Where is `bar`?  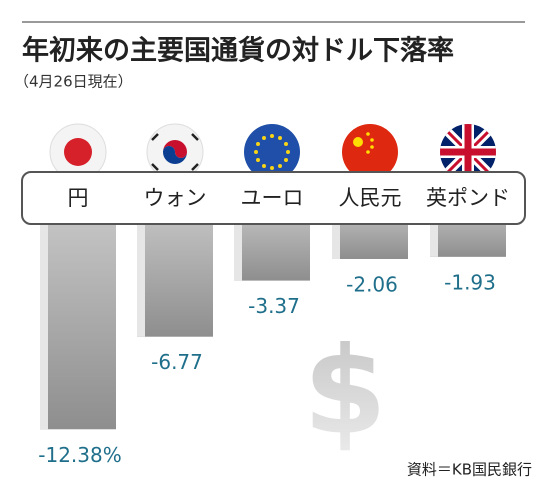
bar is located at coordinates (78, 315).